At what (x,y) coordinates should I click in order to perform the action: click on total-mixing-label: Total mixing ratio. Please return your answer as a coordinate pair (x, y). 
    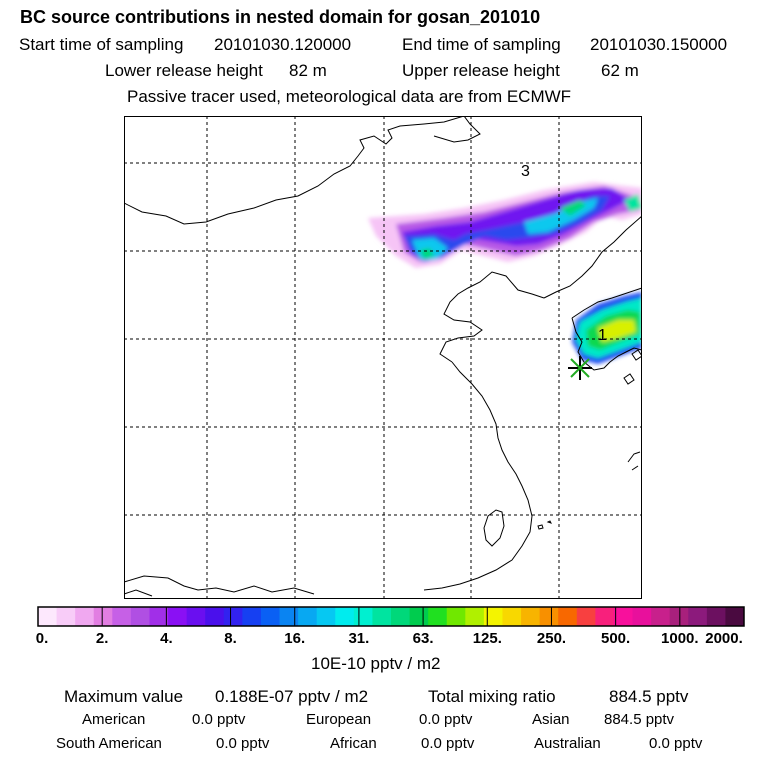
    Looking at the image, I should click on (492, 696).